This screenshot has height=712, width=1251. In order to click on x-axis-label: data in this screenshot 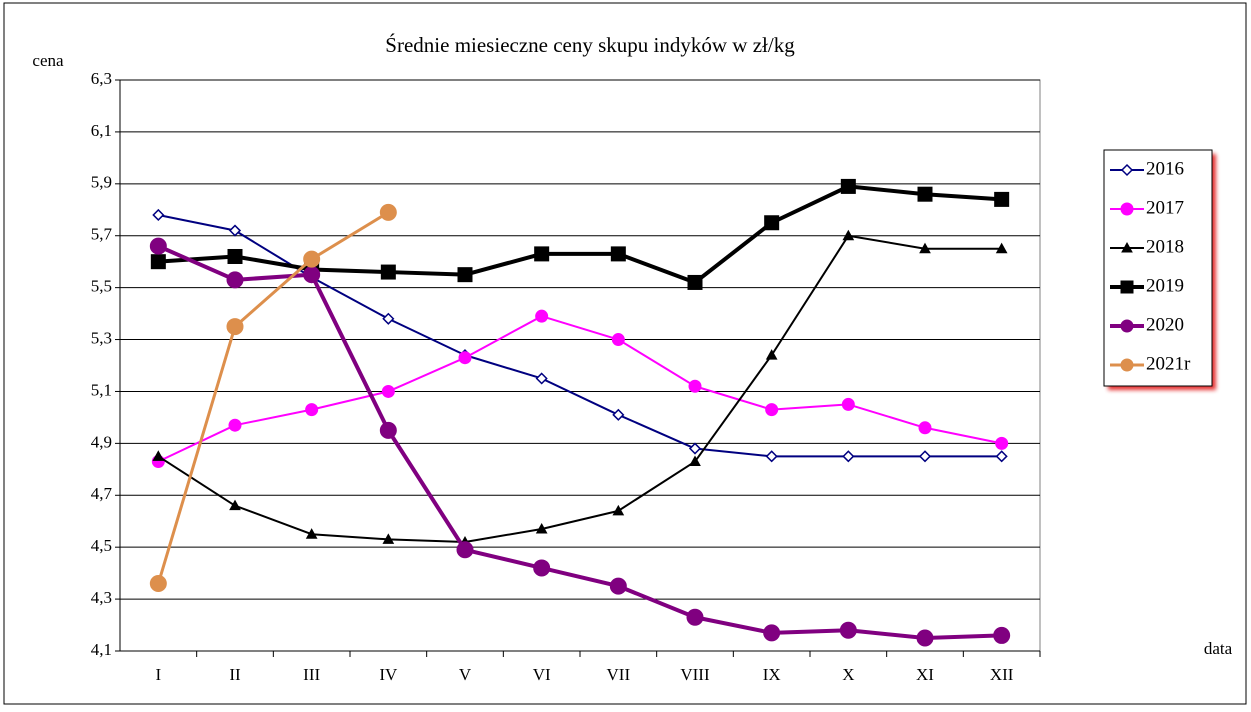, I will do `click(1218, 648)`.